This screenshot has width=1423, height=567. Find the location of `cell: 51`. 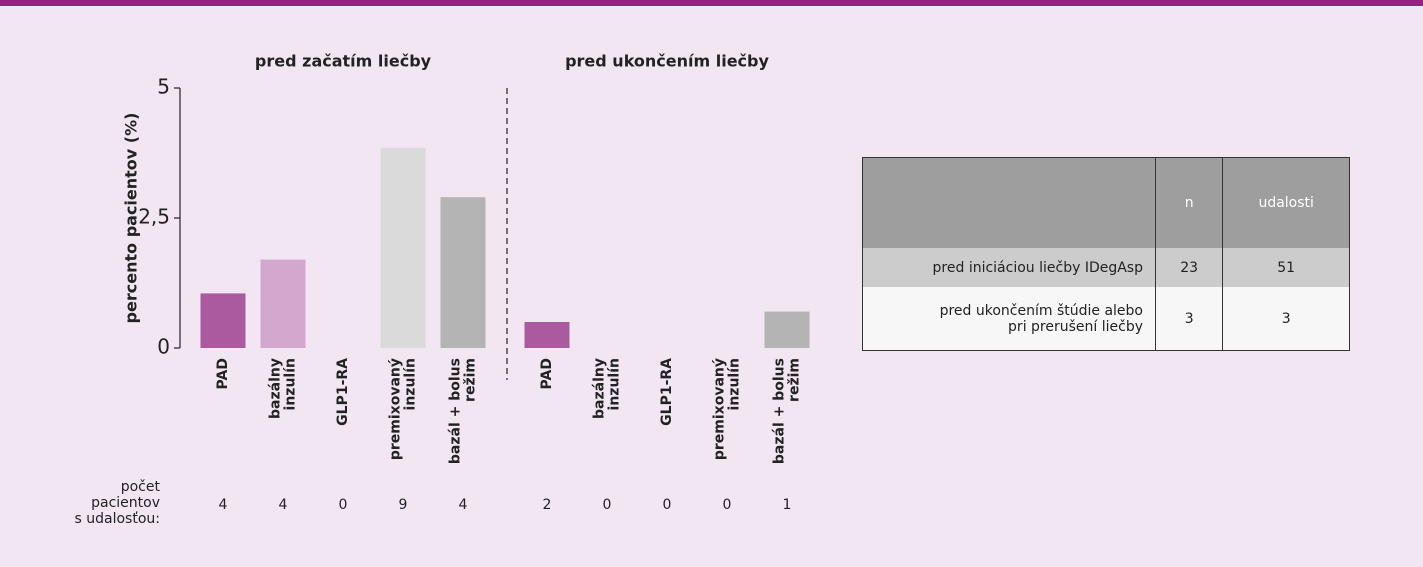

cell: 51 is located at coordinates (1286, 267).